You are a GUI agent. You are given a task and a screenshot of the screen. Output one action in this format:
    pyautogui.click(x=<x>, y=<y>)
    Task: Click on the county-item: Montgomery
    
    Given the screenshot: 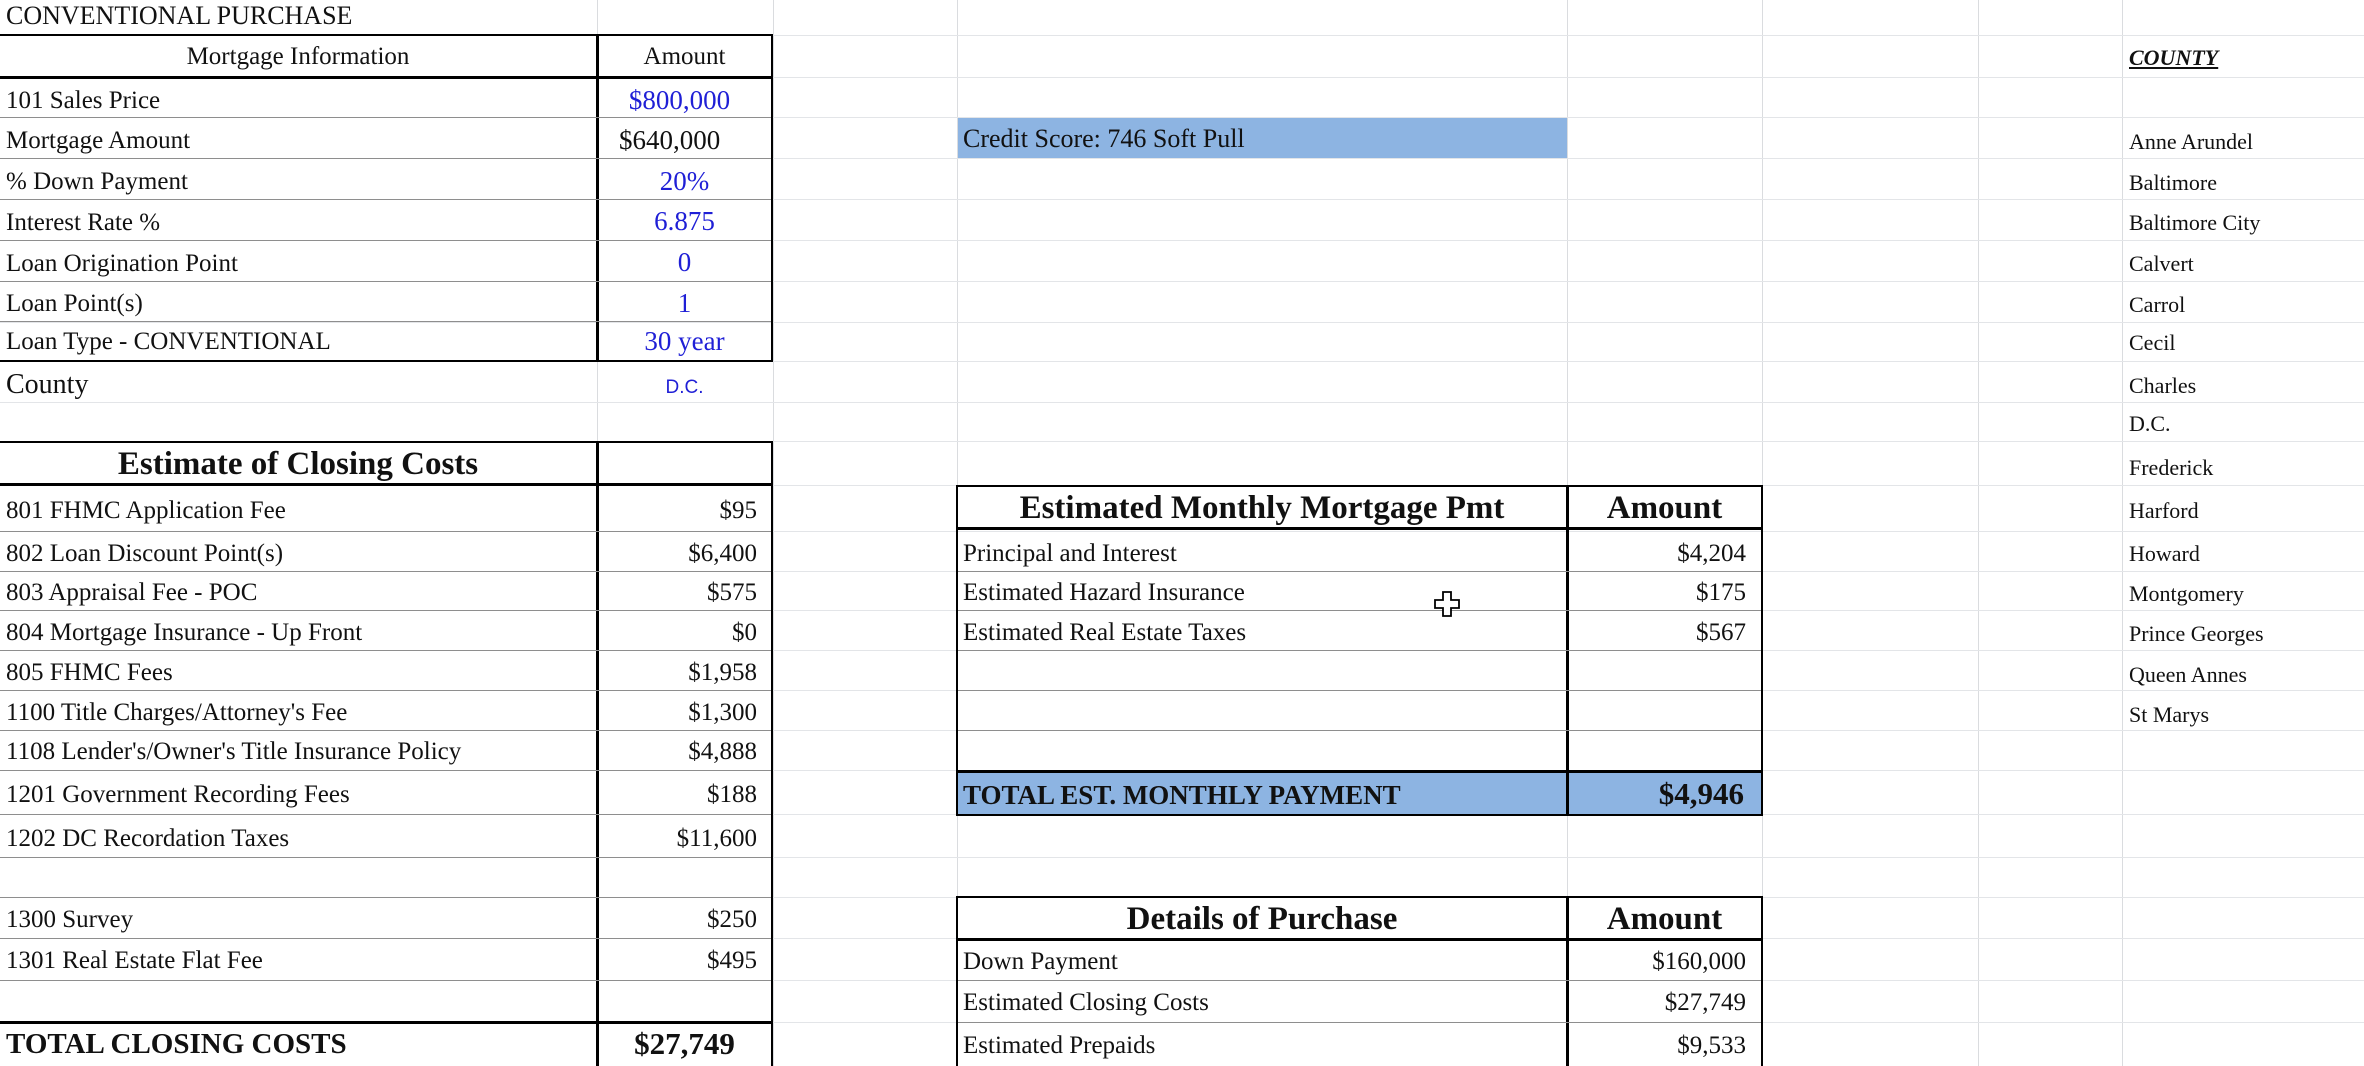 What is the action you would take?
    pyautogui.click(x=2186, y=594)
    